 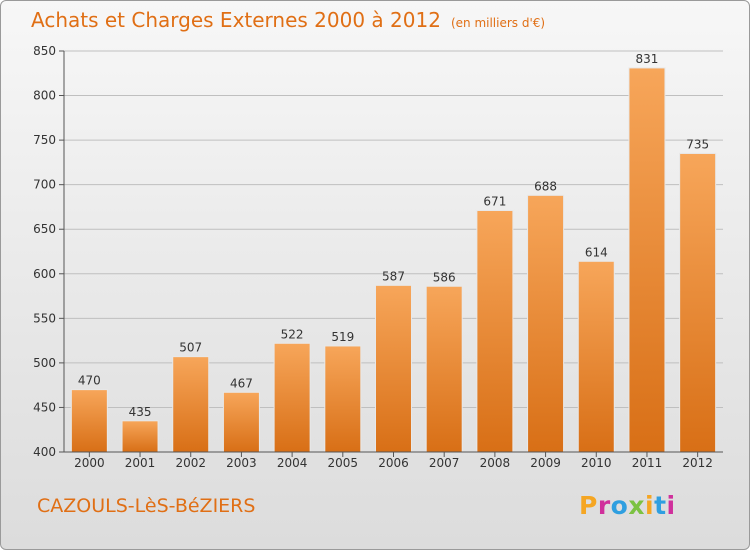 What do you see at coordinates (44, 407) in the screenshot?
I see `y-tick-label: 450` at bounding box center [44, 407].